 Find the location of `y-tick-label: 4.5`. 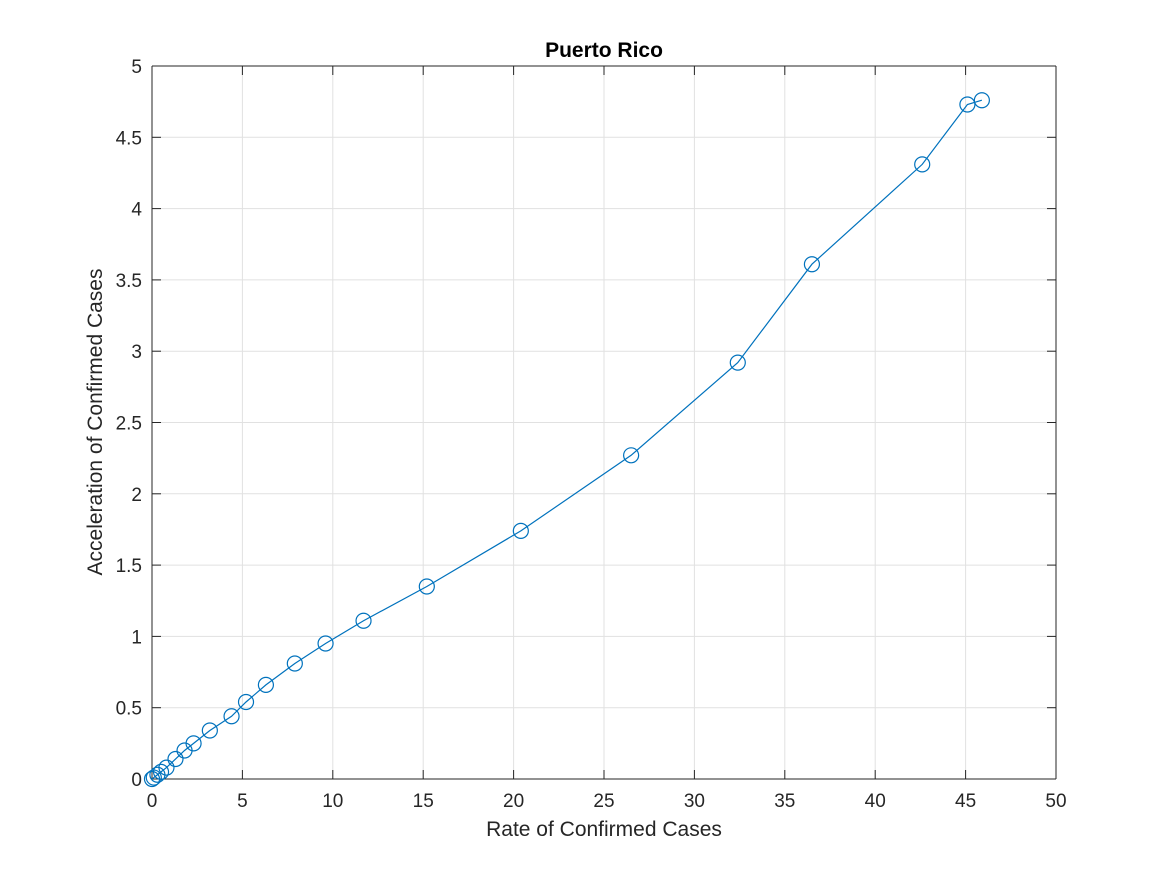

y-tick-label: 4.5 is located at coordinates (129, 138).